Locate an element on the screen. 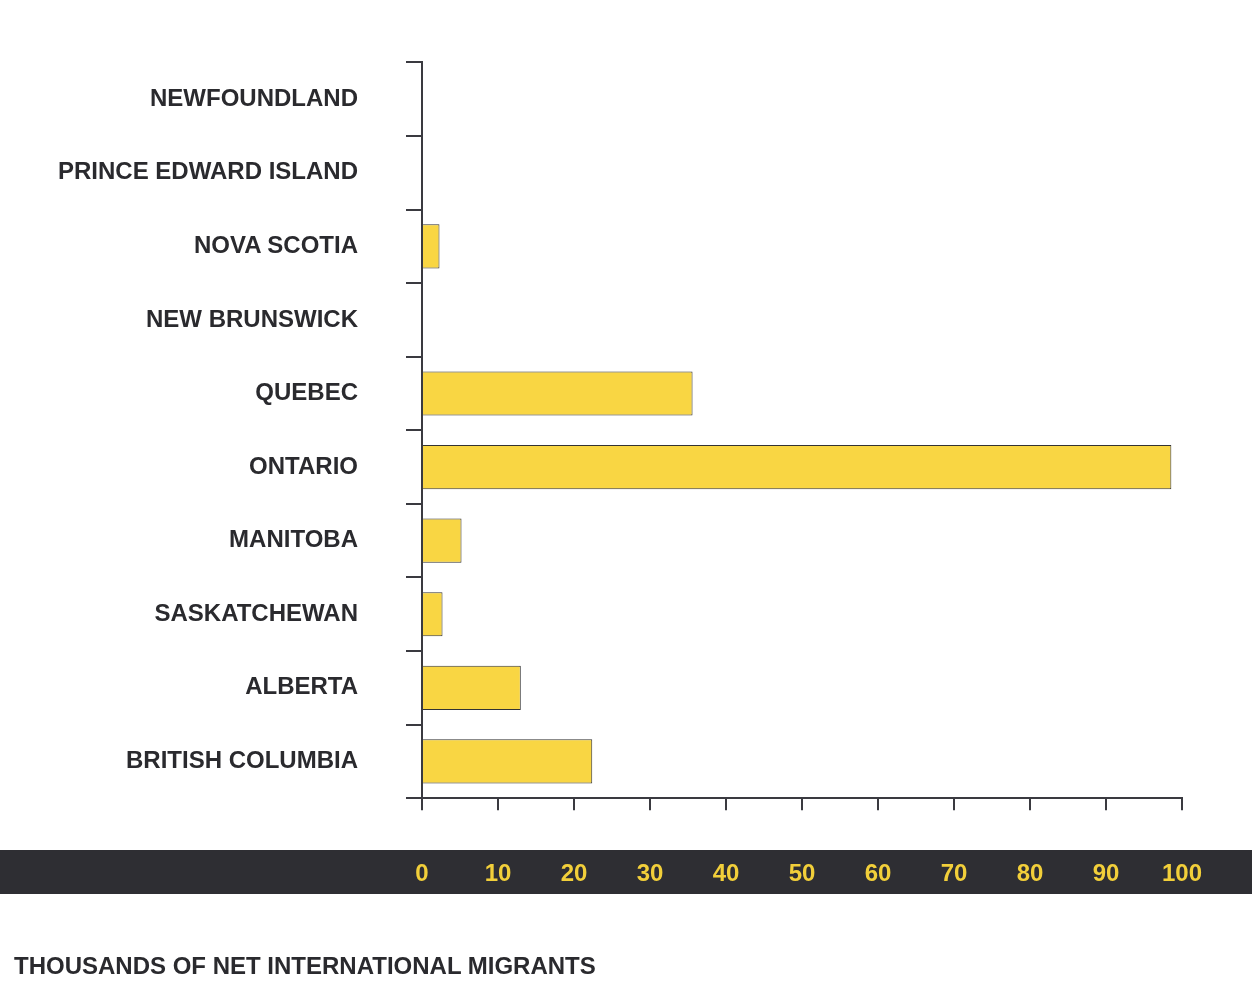  x-tick-label: 80 is located at coordinates (1030, 873).